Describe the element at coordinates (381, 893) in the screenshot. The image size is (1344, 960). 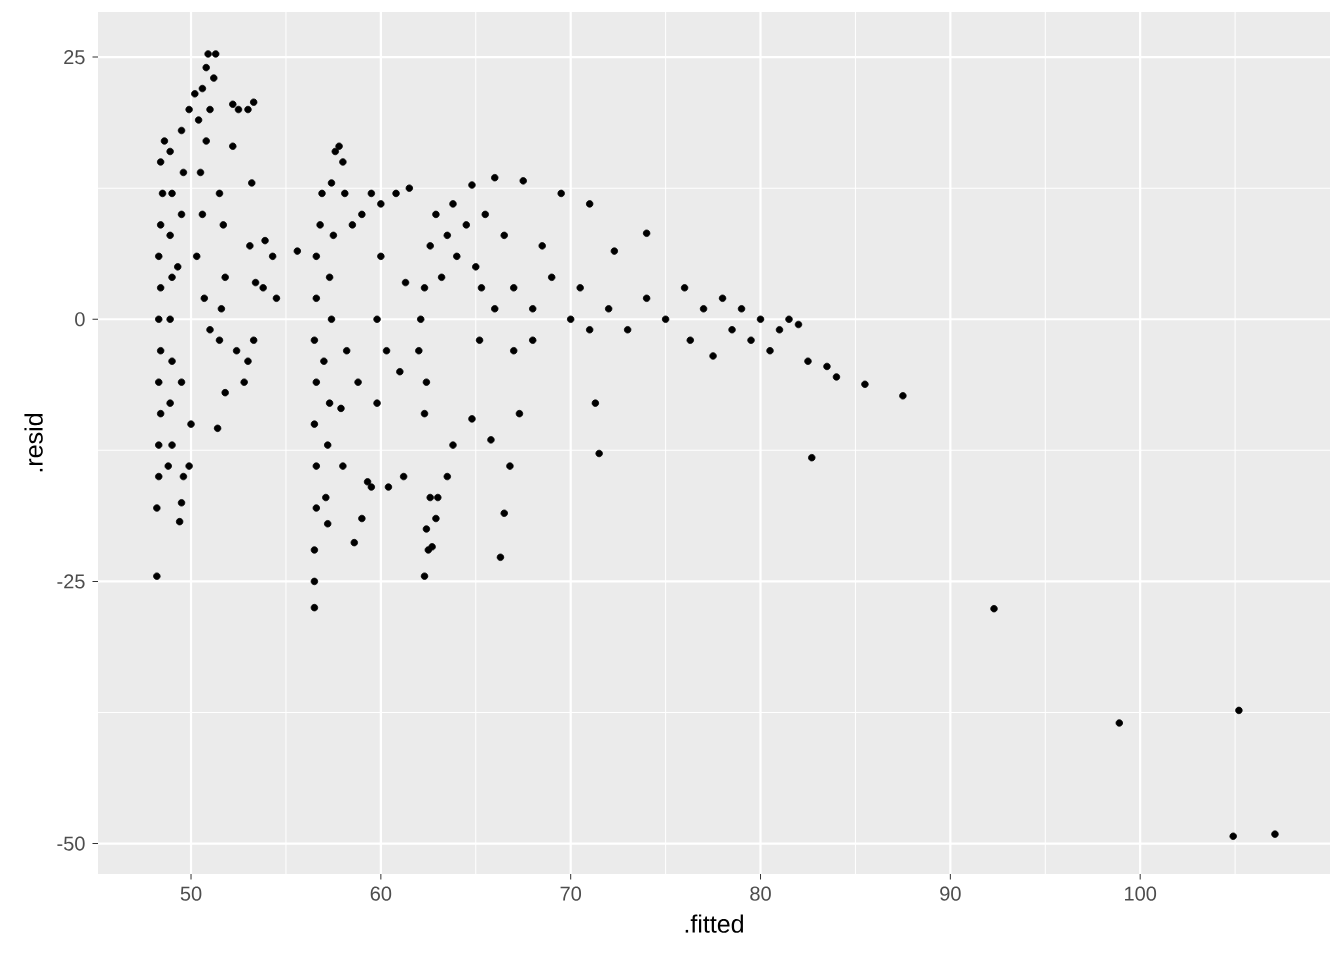
I see `x-tick-label: 60` at that location.